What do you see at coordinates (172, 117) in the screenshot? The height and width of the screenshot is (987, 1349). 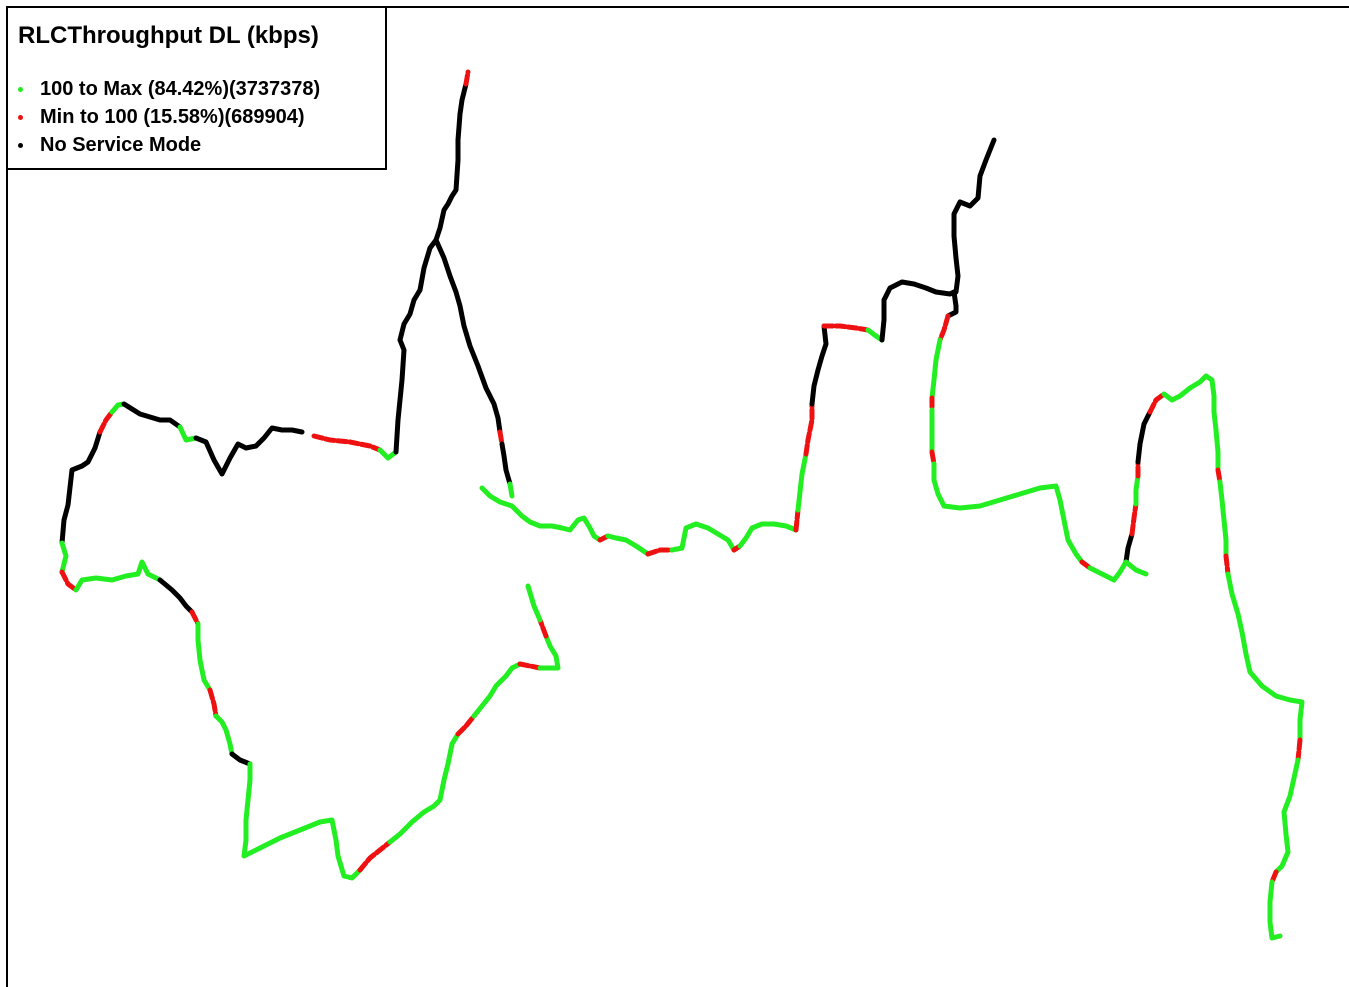 I see `legend-label-poor: Min to 100 (15.58%)(689904)` at bounding box center [172, 117].